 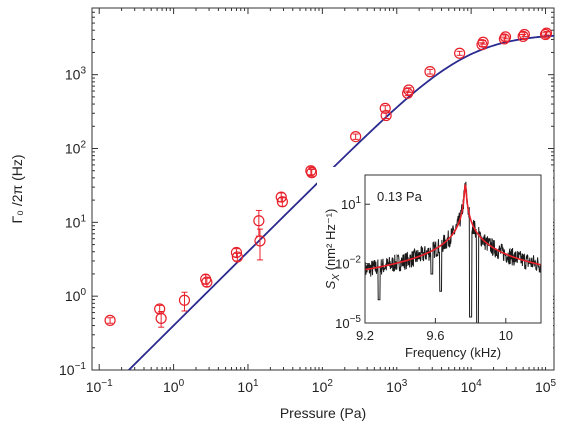 What do you see at coordinates (248, 386) in the screenshot?
I see `x-tick-label: 101` at bounding box center [248, 386].